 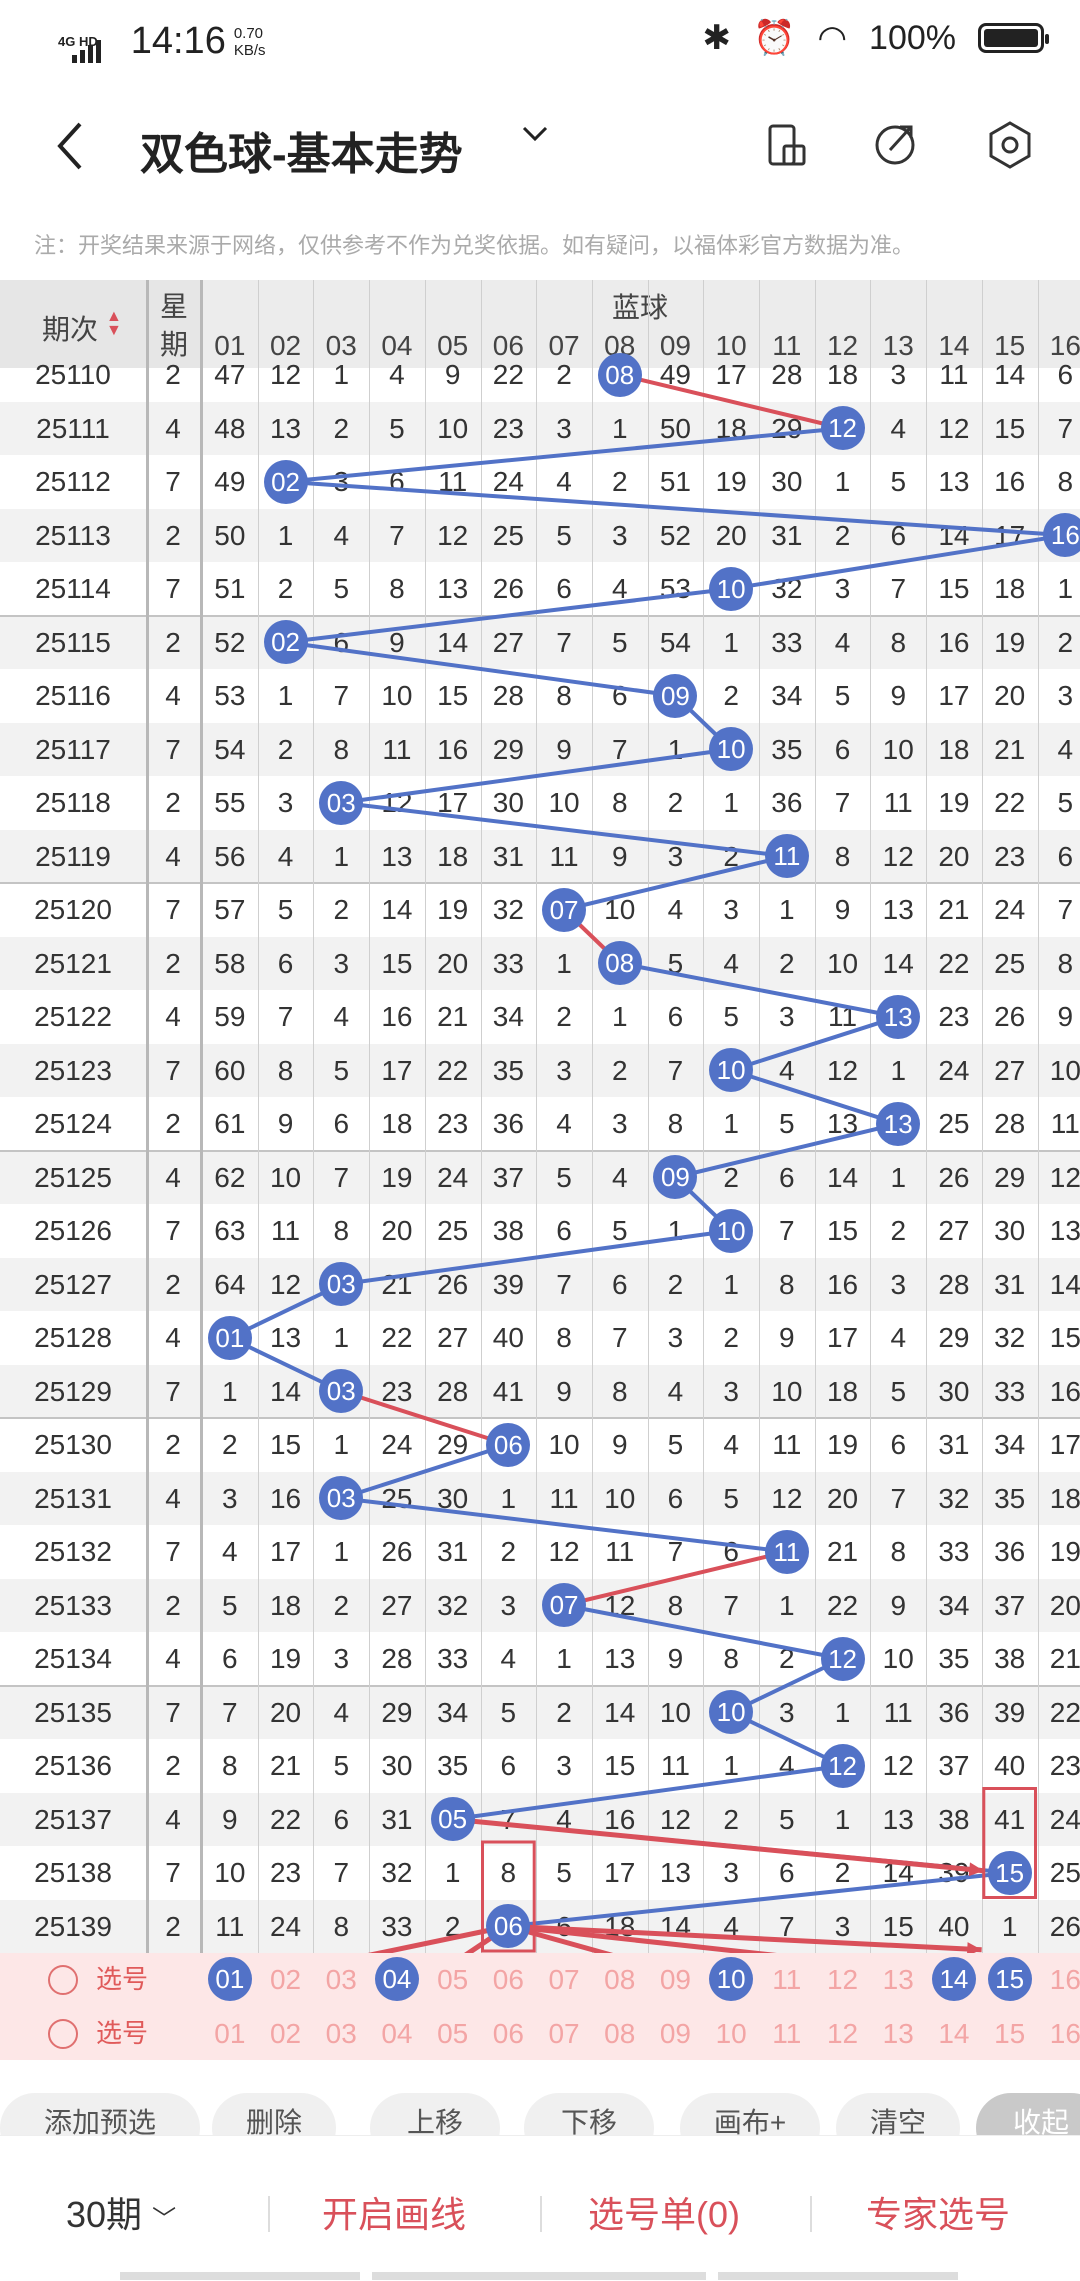 I want to click on share-icon, so click(x=895, y=145).